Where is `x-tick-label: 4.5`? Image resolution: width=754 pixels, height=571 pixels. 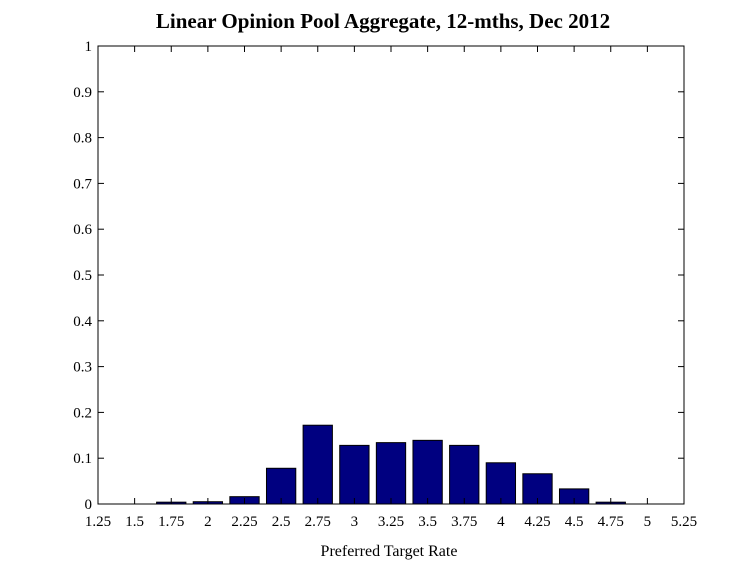
x-tick-label: 4.5 is located at coordinates (574, 522).